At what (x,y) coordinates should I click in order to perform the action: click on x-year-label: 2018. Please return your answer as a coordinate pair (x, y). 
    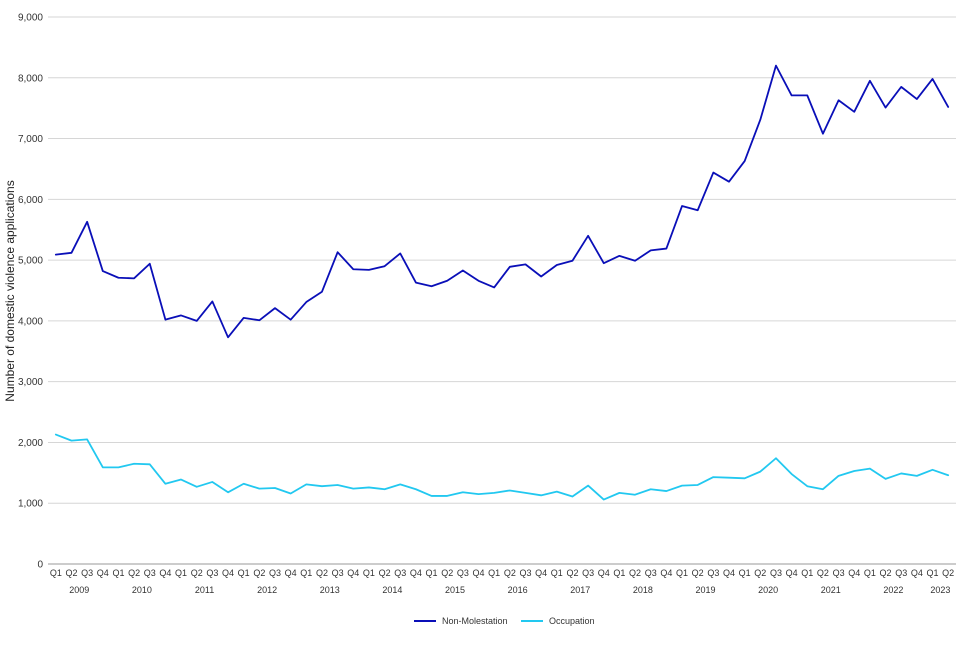
    Looking at the image, I should click on (643, 590).